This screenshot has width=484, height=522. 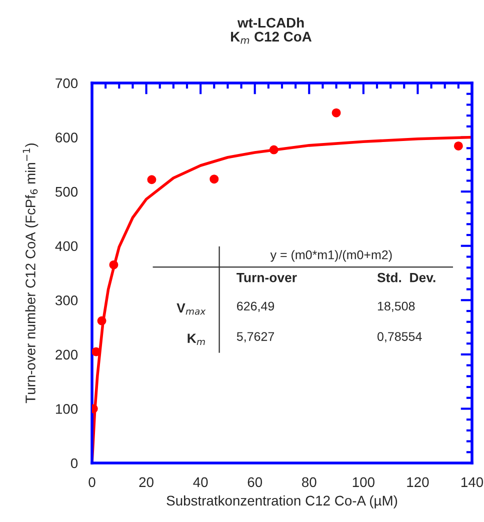 What do you see at coordinates (30, 273) in the screenshot?
I see `y-axis-title: Turn-over number C12 CoA (FcPf$_{6}$ min$^{−1}$)` at bounding box center [30, 273].